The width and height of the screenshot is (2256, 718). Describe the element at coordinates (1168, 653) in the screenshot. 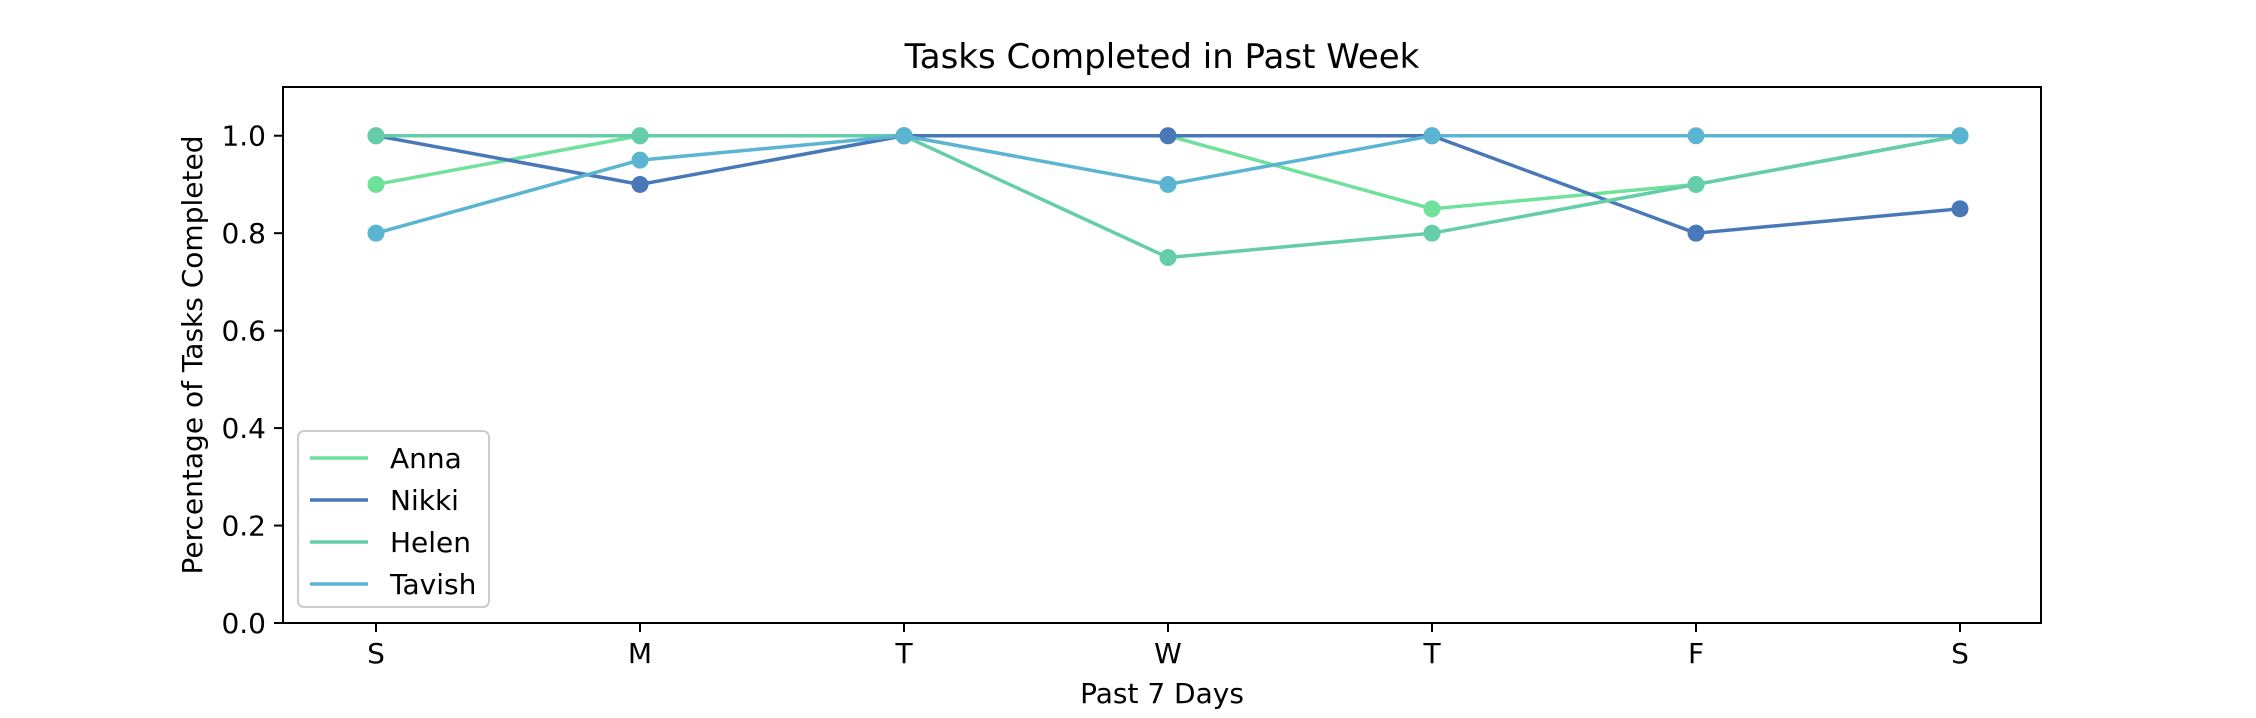

I see `x-tick-label: W` at that location.